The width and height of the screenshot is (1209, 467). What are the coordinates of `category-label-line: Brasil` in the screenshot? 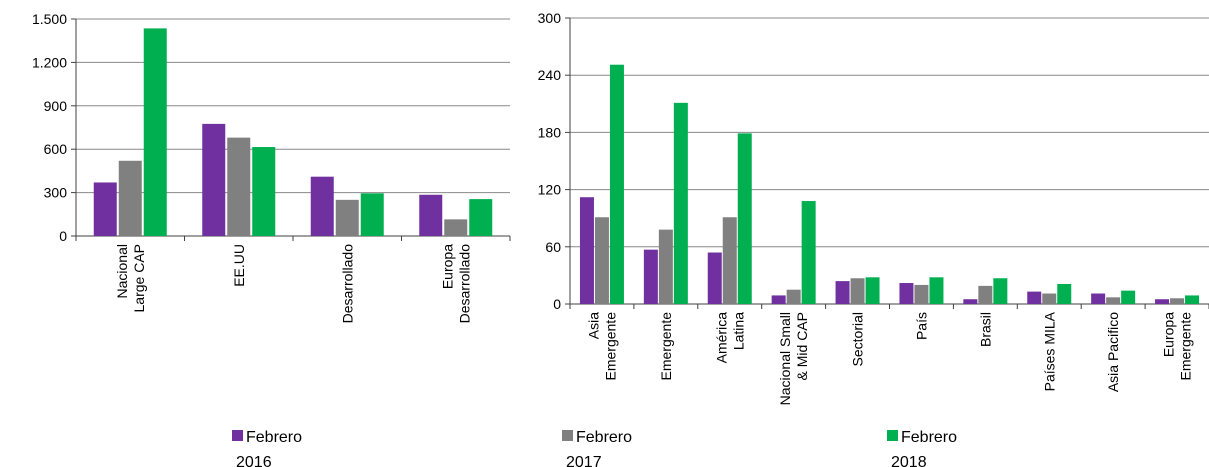 It's located at (985, 329).